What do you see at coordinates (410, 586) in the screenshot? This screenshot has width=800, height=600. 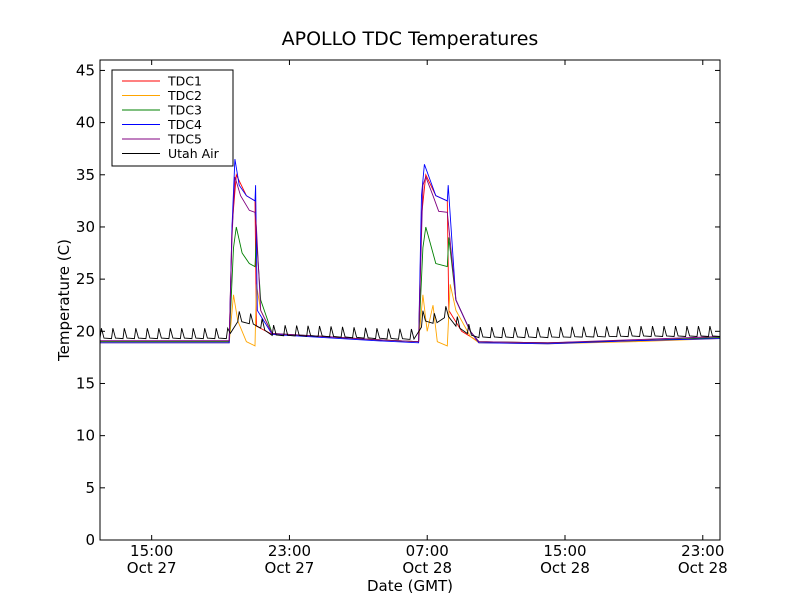 I see `x-axis-label: Date (GMT)` at bounding box center [410, 586].